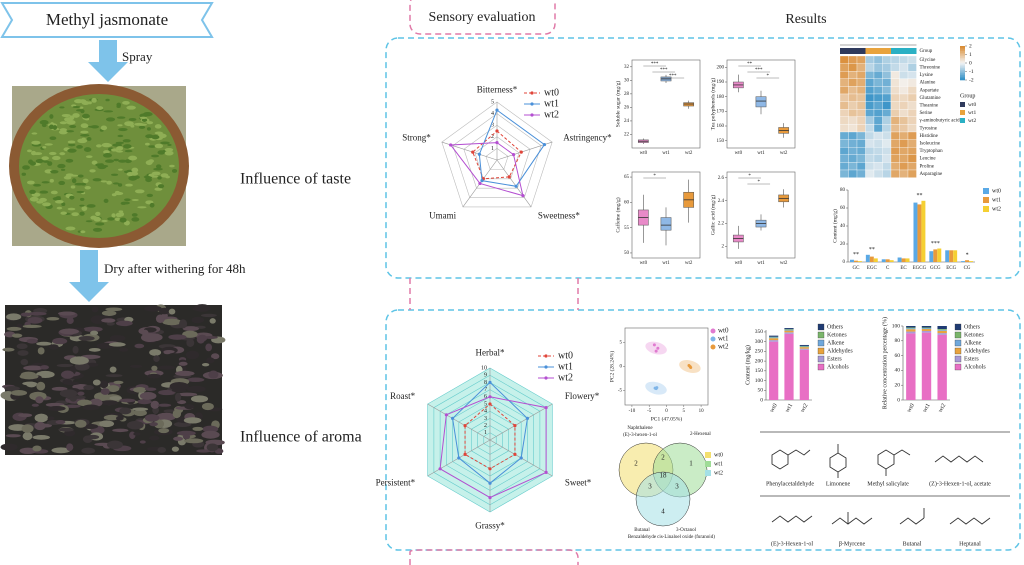 Image resolution: width=1024 pixels, height=565 pixels. Describe the element at coordinates (627, 202) in the screenshot. I see `y-tick-label: 60` at that location.